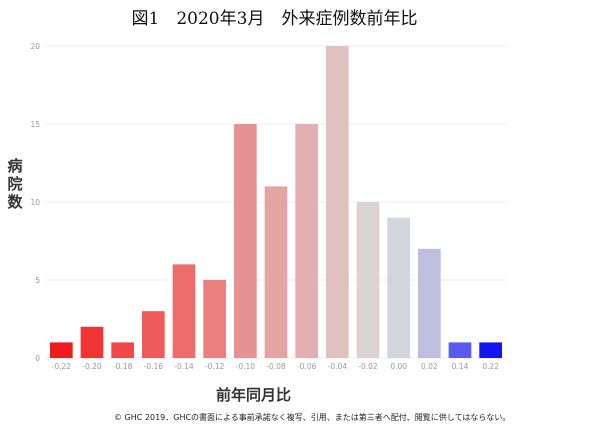 The width and height of the screenshot is (593, 430). I want to click on y-tick-label: 10, so click(35, 202).